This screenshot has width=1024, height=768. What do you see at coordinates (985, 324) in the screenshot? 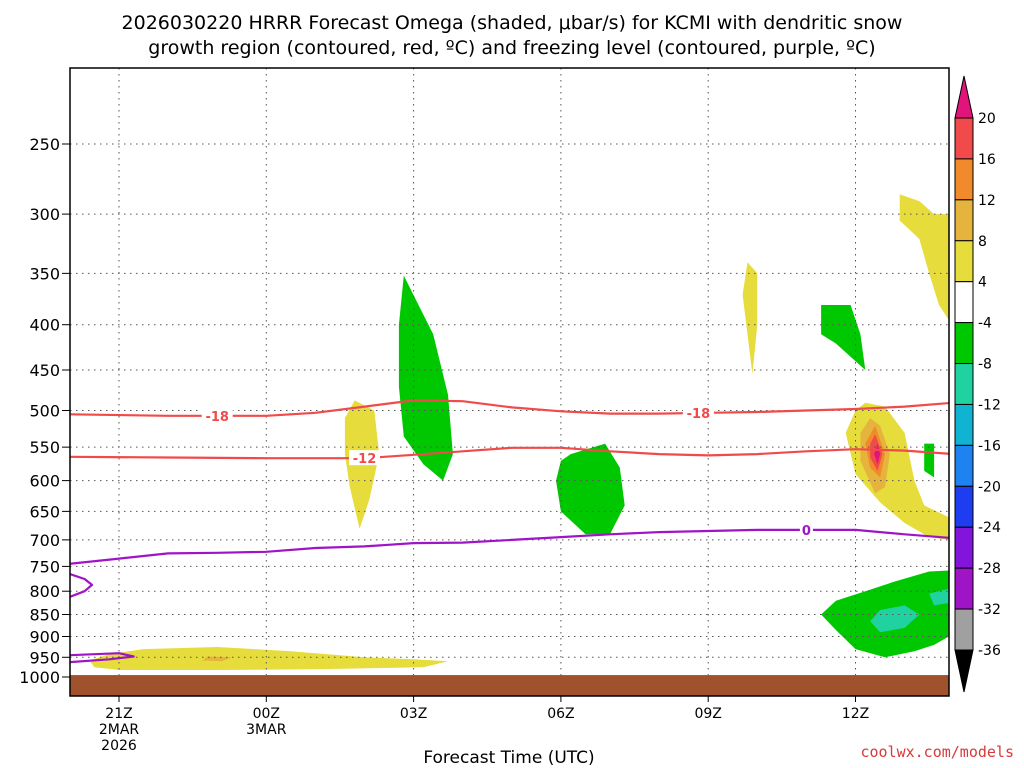
I see `colorbar-label-5: -4` at bounding box center [985, 324].